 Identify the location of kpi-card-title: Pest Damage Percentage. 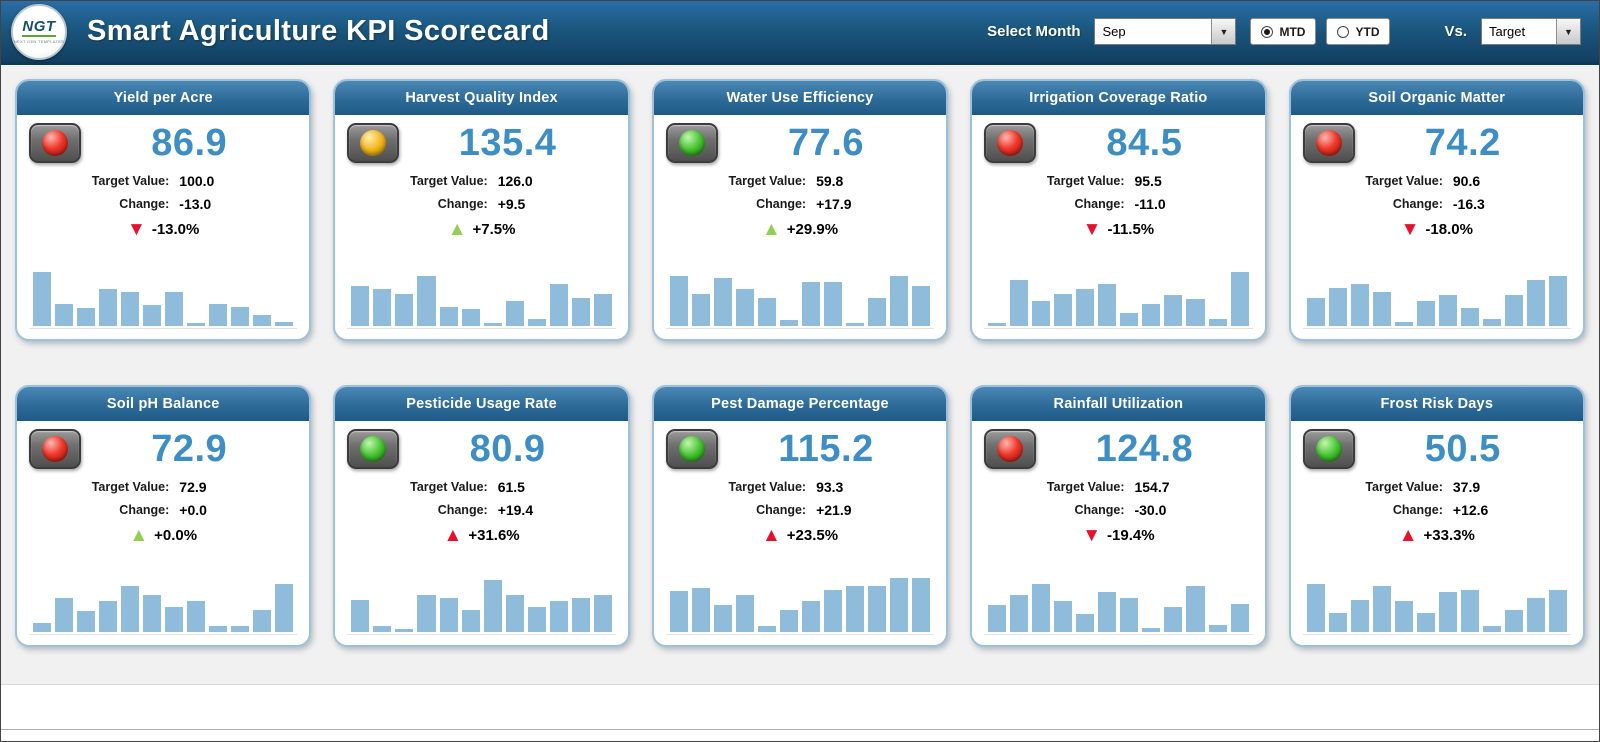
(800, 404).